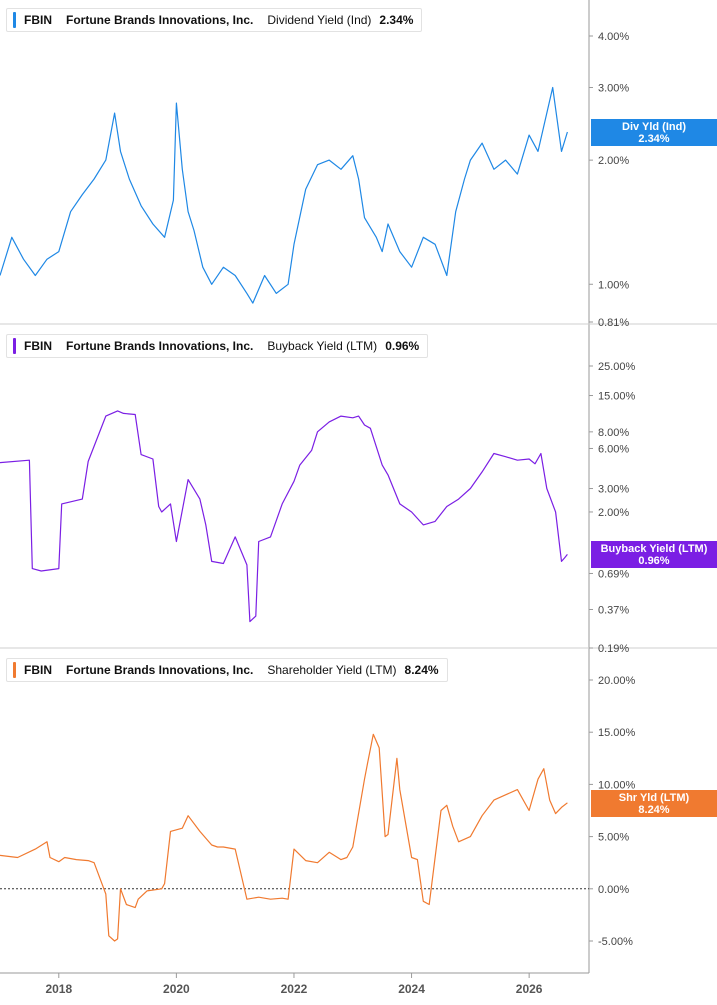 This screenshot has width=717, height=1005. Describe the element at coordinates (58, 989) in the screenshot. I see `x-tick-label: 2018` at that location.